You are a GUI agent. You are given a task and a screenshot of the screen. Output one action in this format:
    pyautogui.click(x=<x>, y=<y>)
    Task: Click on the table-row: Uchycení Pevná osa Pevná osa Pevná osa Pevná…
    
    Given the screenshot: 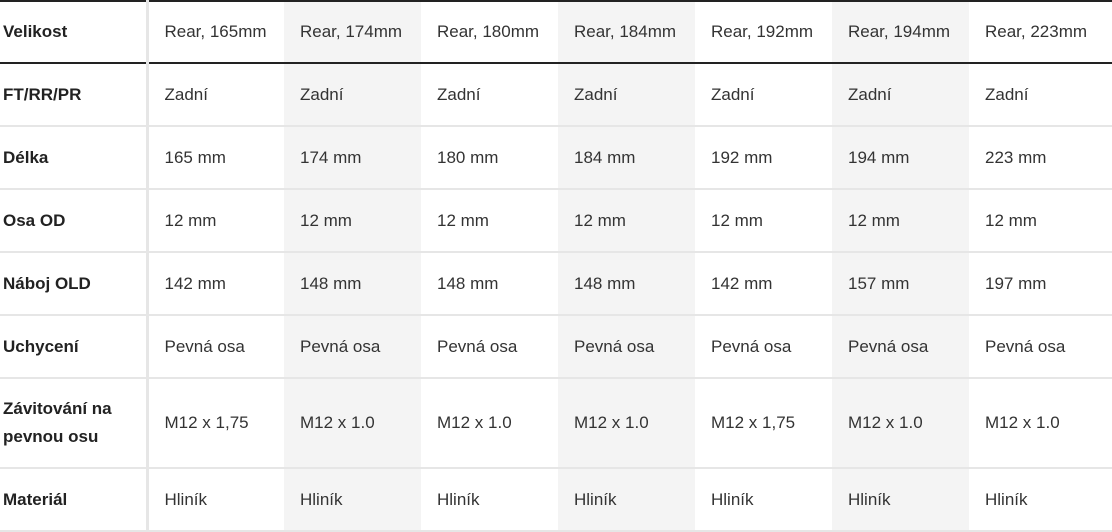 What is the action you would take?
    pyautogui.click(x=556, y=347)
    